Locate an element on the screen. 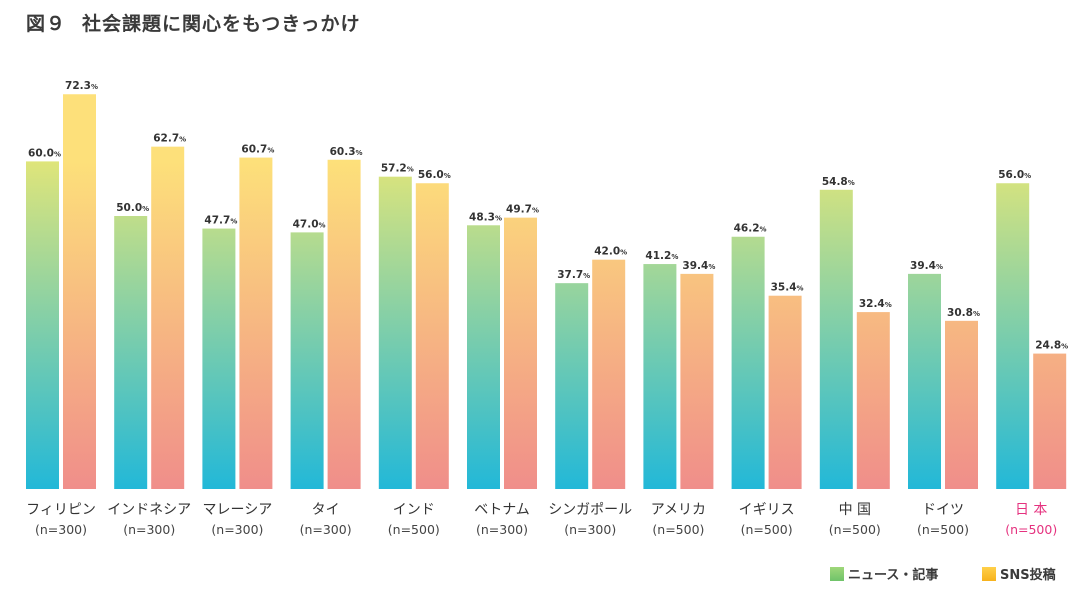 This screenshot has height=598, width=1090. value-label-sns: 72.3% is located at coordinates (81, 86).